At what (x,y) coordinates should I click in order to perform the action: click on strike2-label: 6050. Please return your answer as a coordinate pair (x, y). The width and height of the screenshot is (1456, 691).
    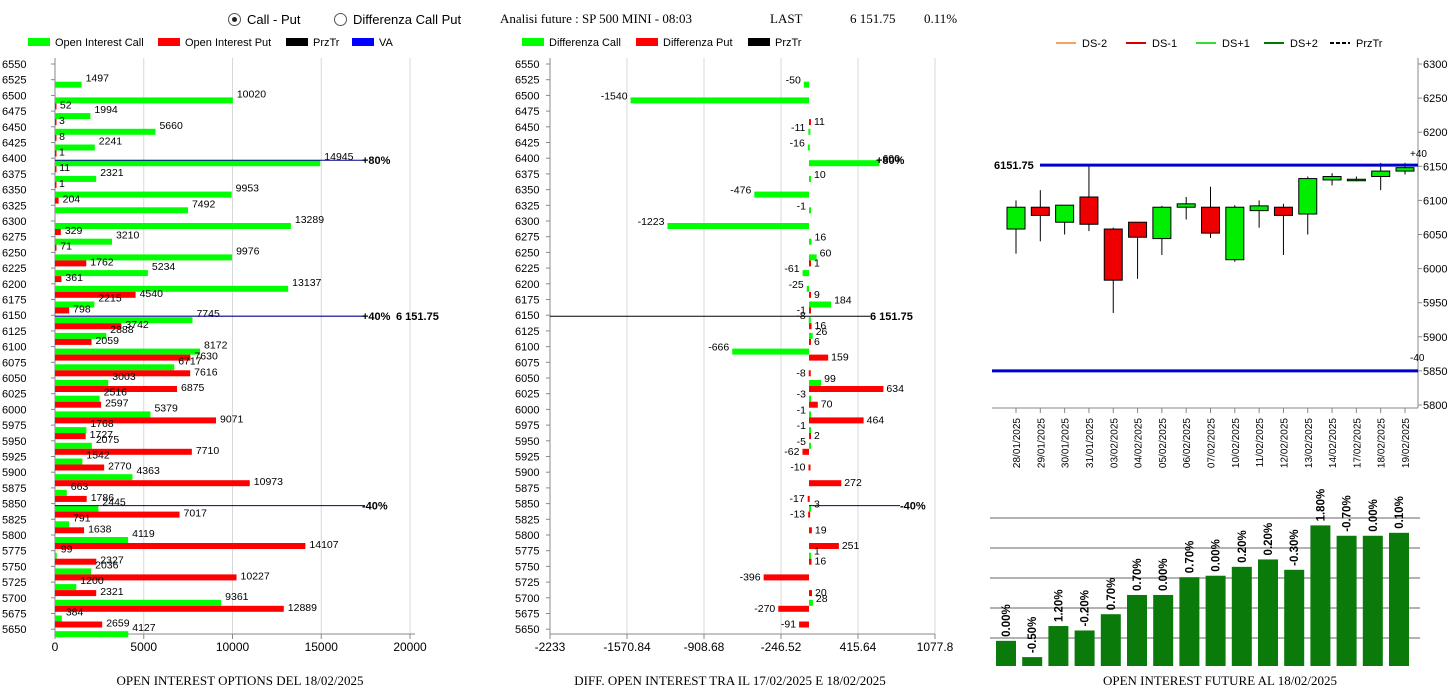
    Looking at the image, I should click on (527, 379).